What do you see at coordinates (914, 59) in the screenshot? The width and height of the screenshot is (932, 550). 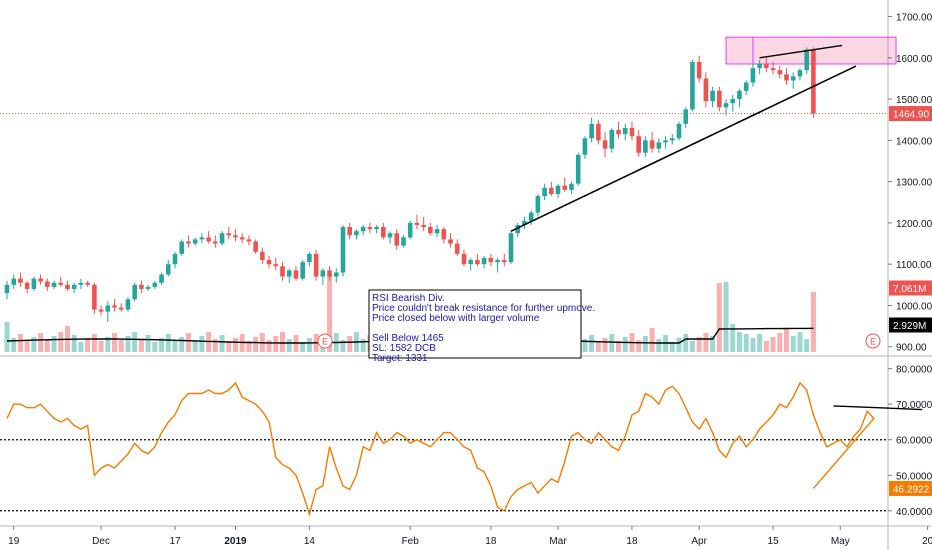 I see `price-axis-label: 1600.00` at bounding box center [914, 59].